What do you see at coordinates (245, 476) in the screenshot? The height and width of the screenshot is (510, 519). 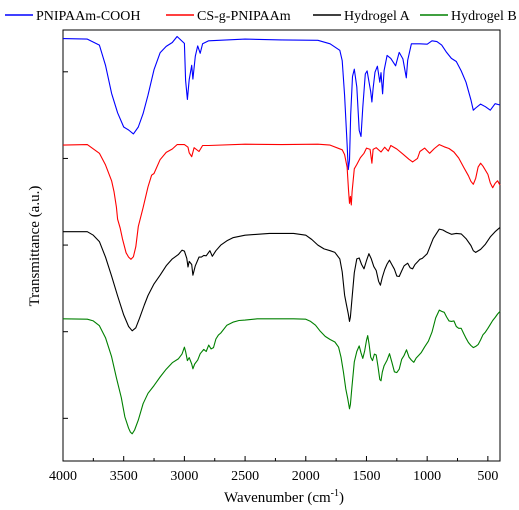 I see `x-tick-label: 2500` at bounding box center [245, 476].